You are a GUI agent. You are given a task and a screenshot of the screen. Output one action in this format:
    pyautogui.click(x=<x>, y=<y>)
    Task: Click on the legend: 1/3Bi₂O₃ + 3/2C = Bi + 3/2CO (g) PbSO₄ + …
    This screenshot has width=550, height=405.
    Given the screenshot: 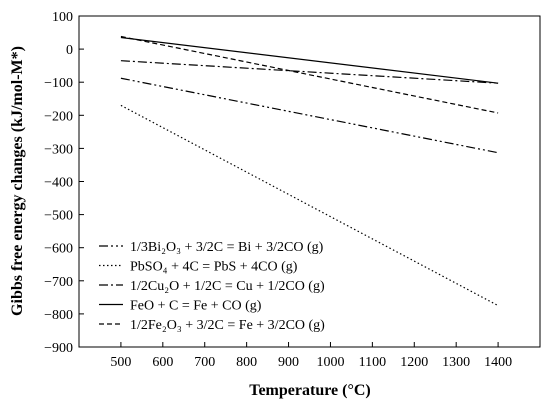 What is the action you would take?
    pyautogui.click(x=212, y=286)
    